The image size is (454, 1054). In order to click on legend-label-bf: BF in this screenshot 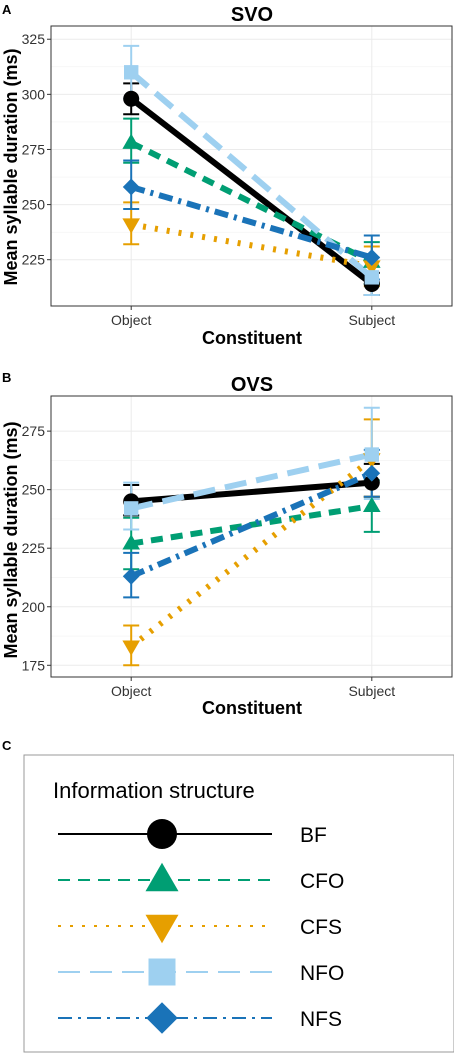, I will do `click(313, 835)`.